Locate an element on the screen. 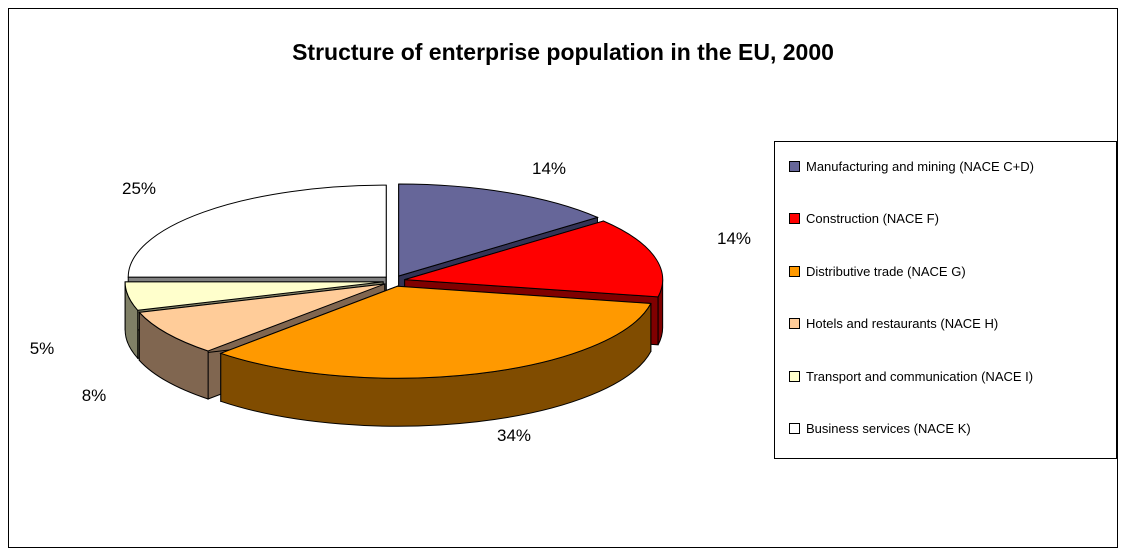  legend-item-5: Business services (NACE K) is located at coordinates (880, 429).